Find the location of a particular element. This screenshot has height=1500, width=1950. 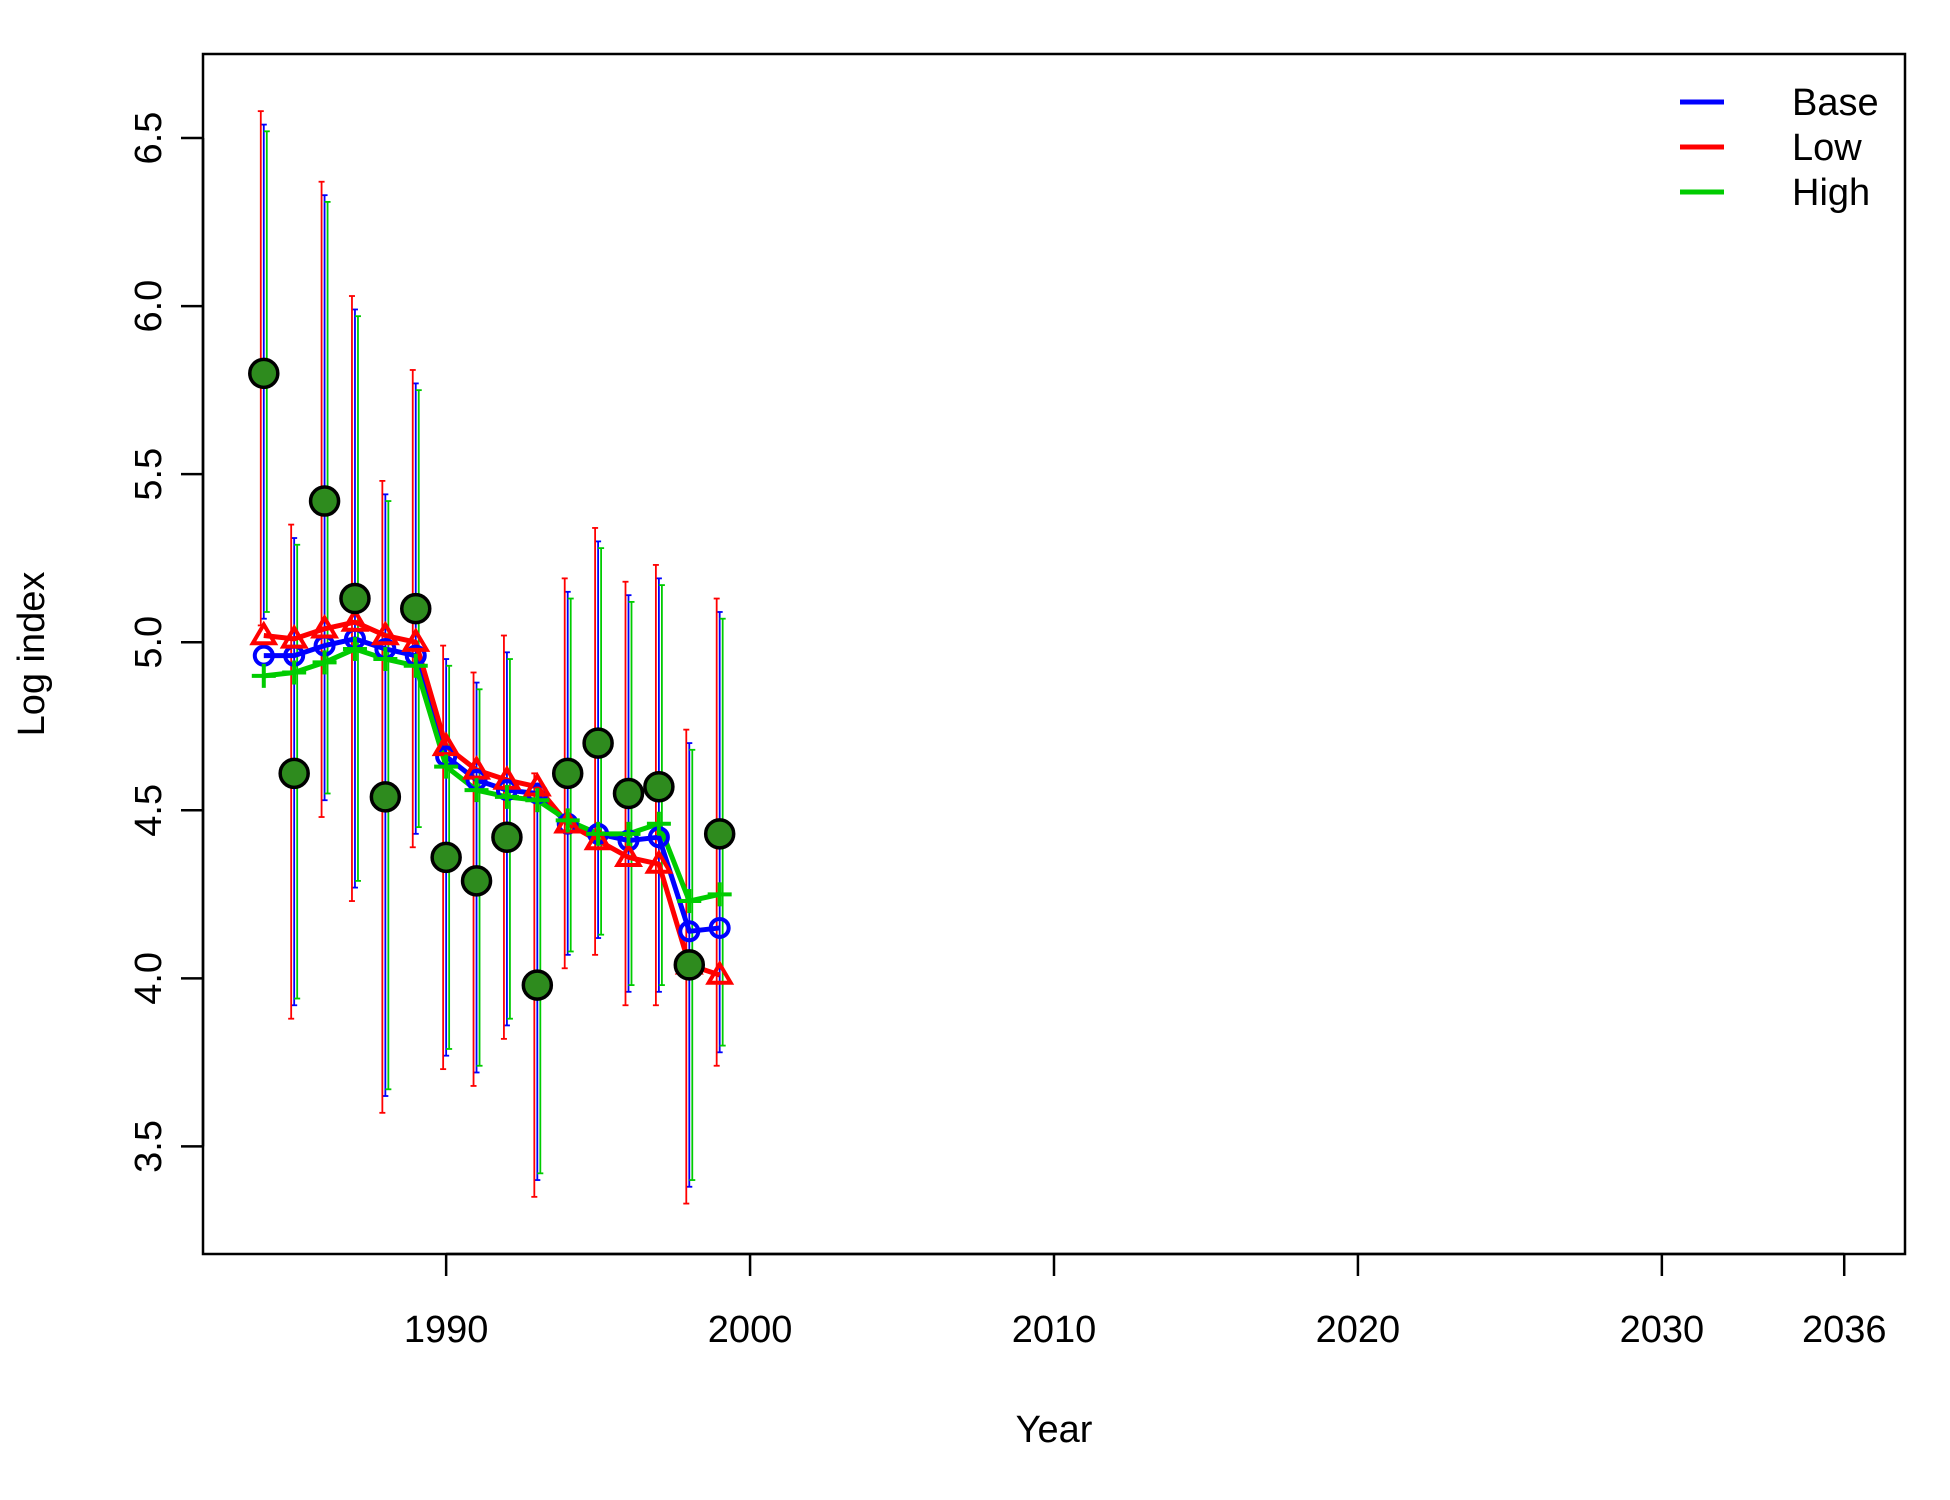

y-tick-label-1: 4.0 is located at coordinates (149, 978).